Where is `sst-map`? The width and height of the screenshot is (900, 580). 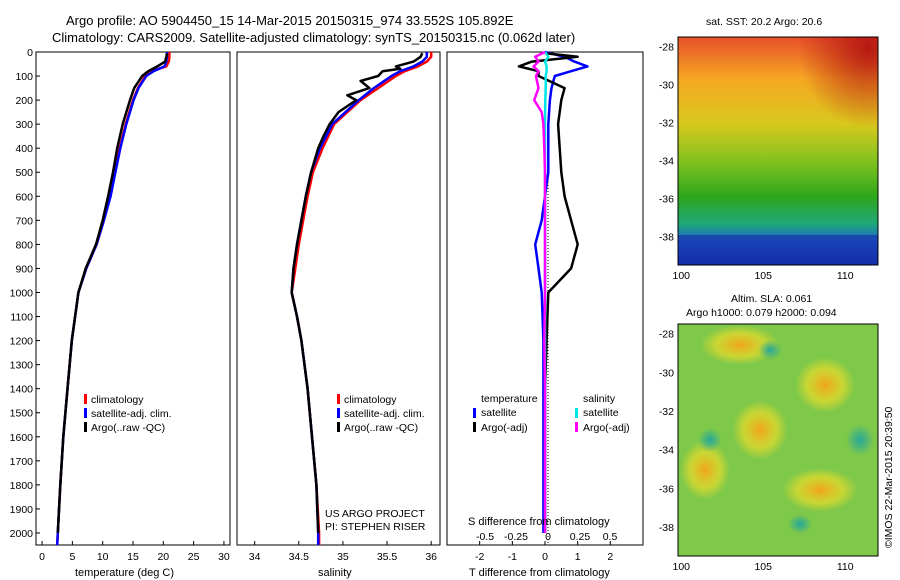 sst-map is located at coordinates (778, 151).